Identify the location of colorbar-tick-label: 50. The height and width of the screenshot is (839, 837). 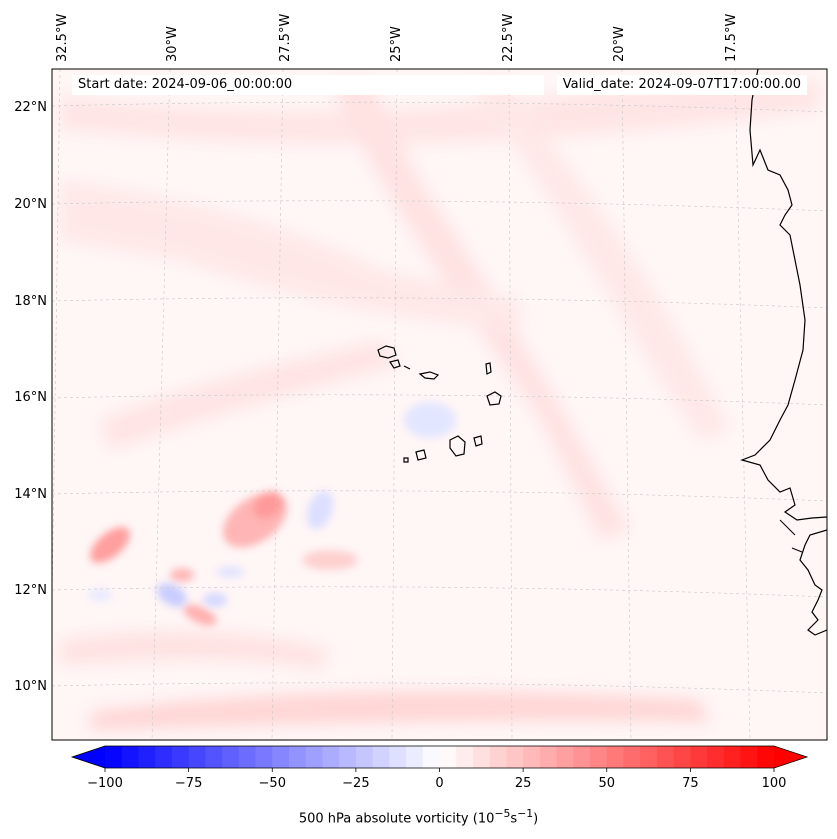
(606, 783).